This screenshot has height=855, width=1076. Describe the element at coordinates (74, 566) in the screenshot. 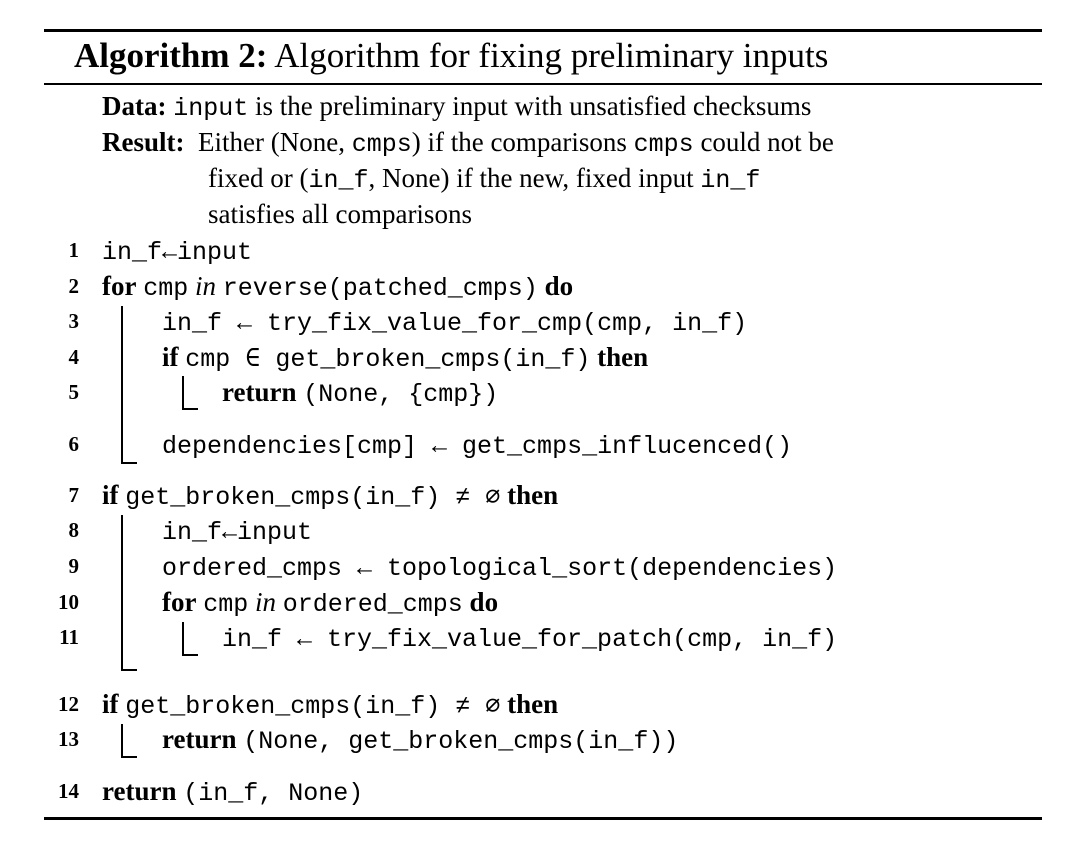

I see `line-number: 9` at that location.